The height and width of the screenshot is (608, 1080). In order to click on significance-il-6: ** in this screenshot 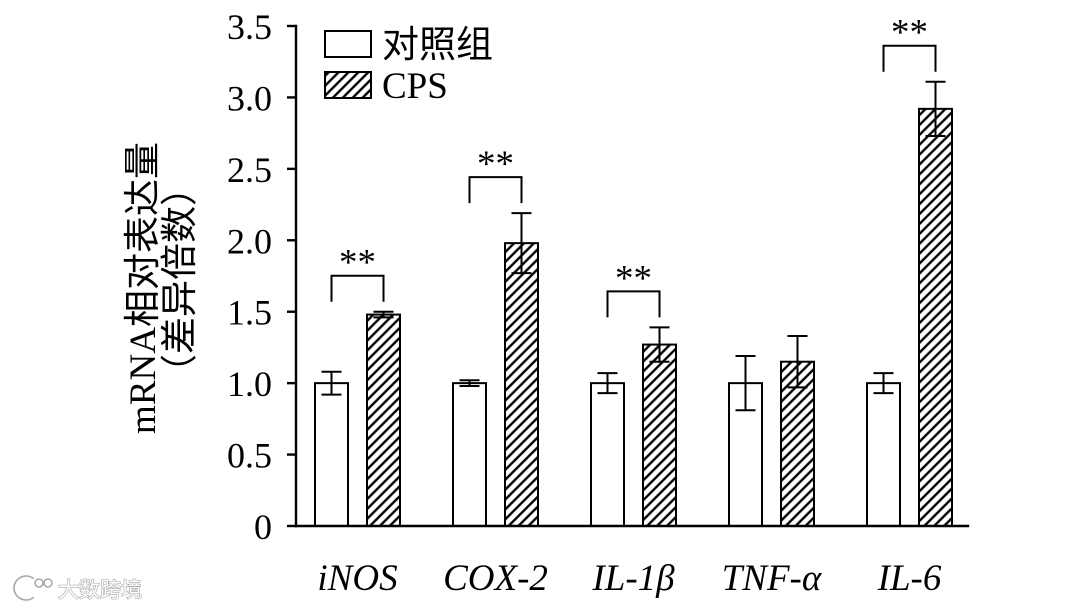, I will do `click(909, 42)`.